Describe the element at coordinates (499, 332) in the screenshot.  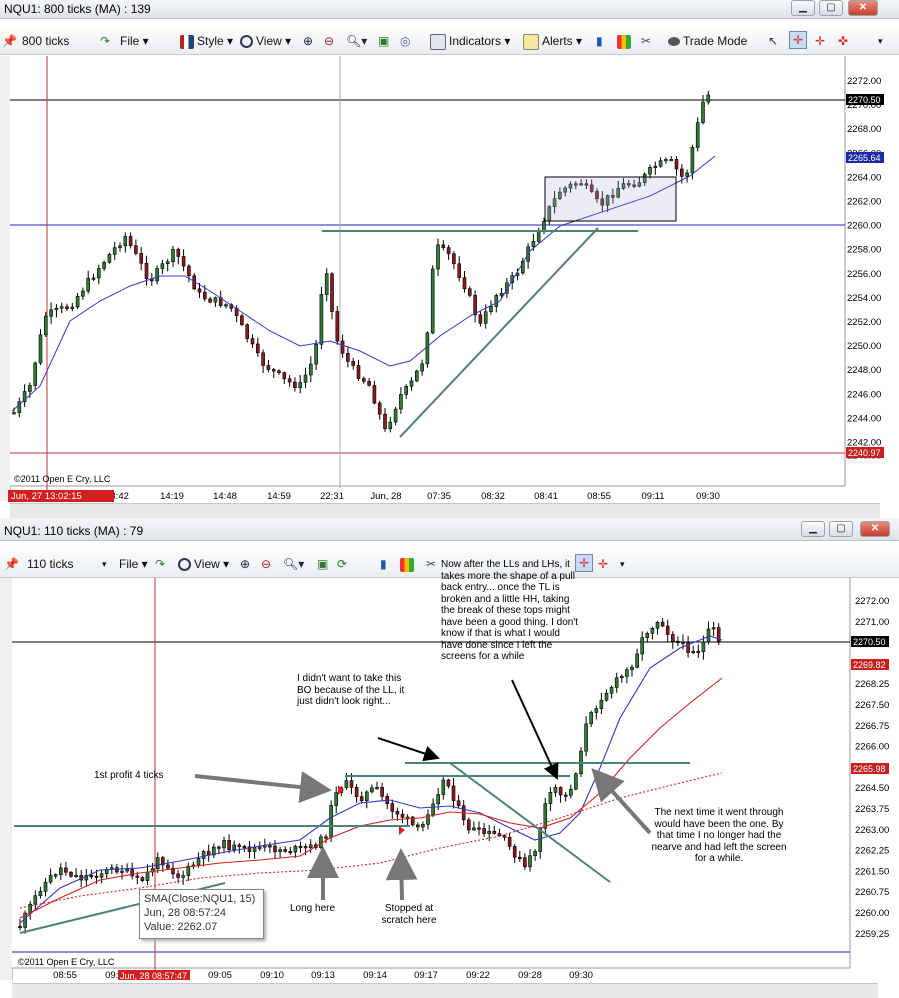
I see `top-trendline` at that location.